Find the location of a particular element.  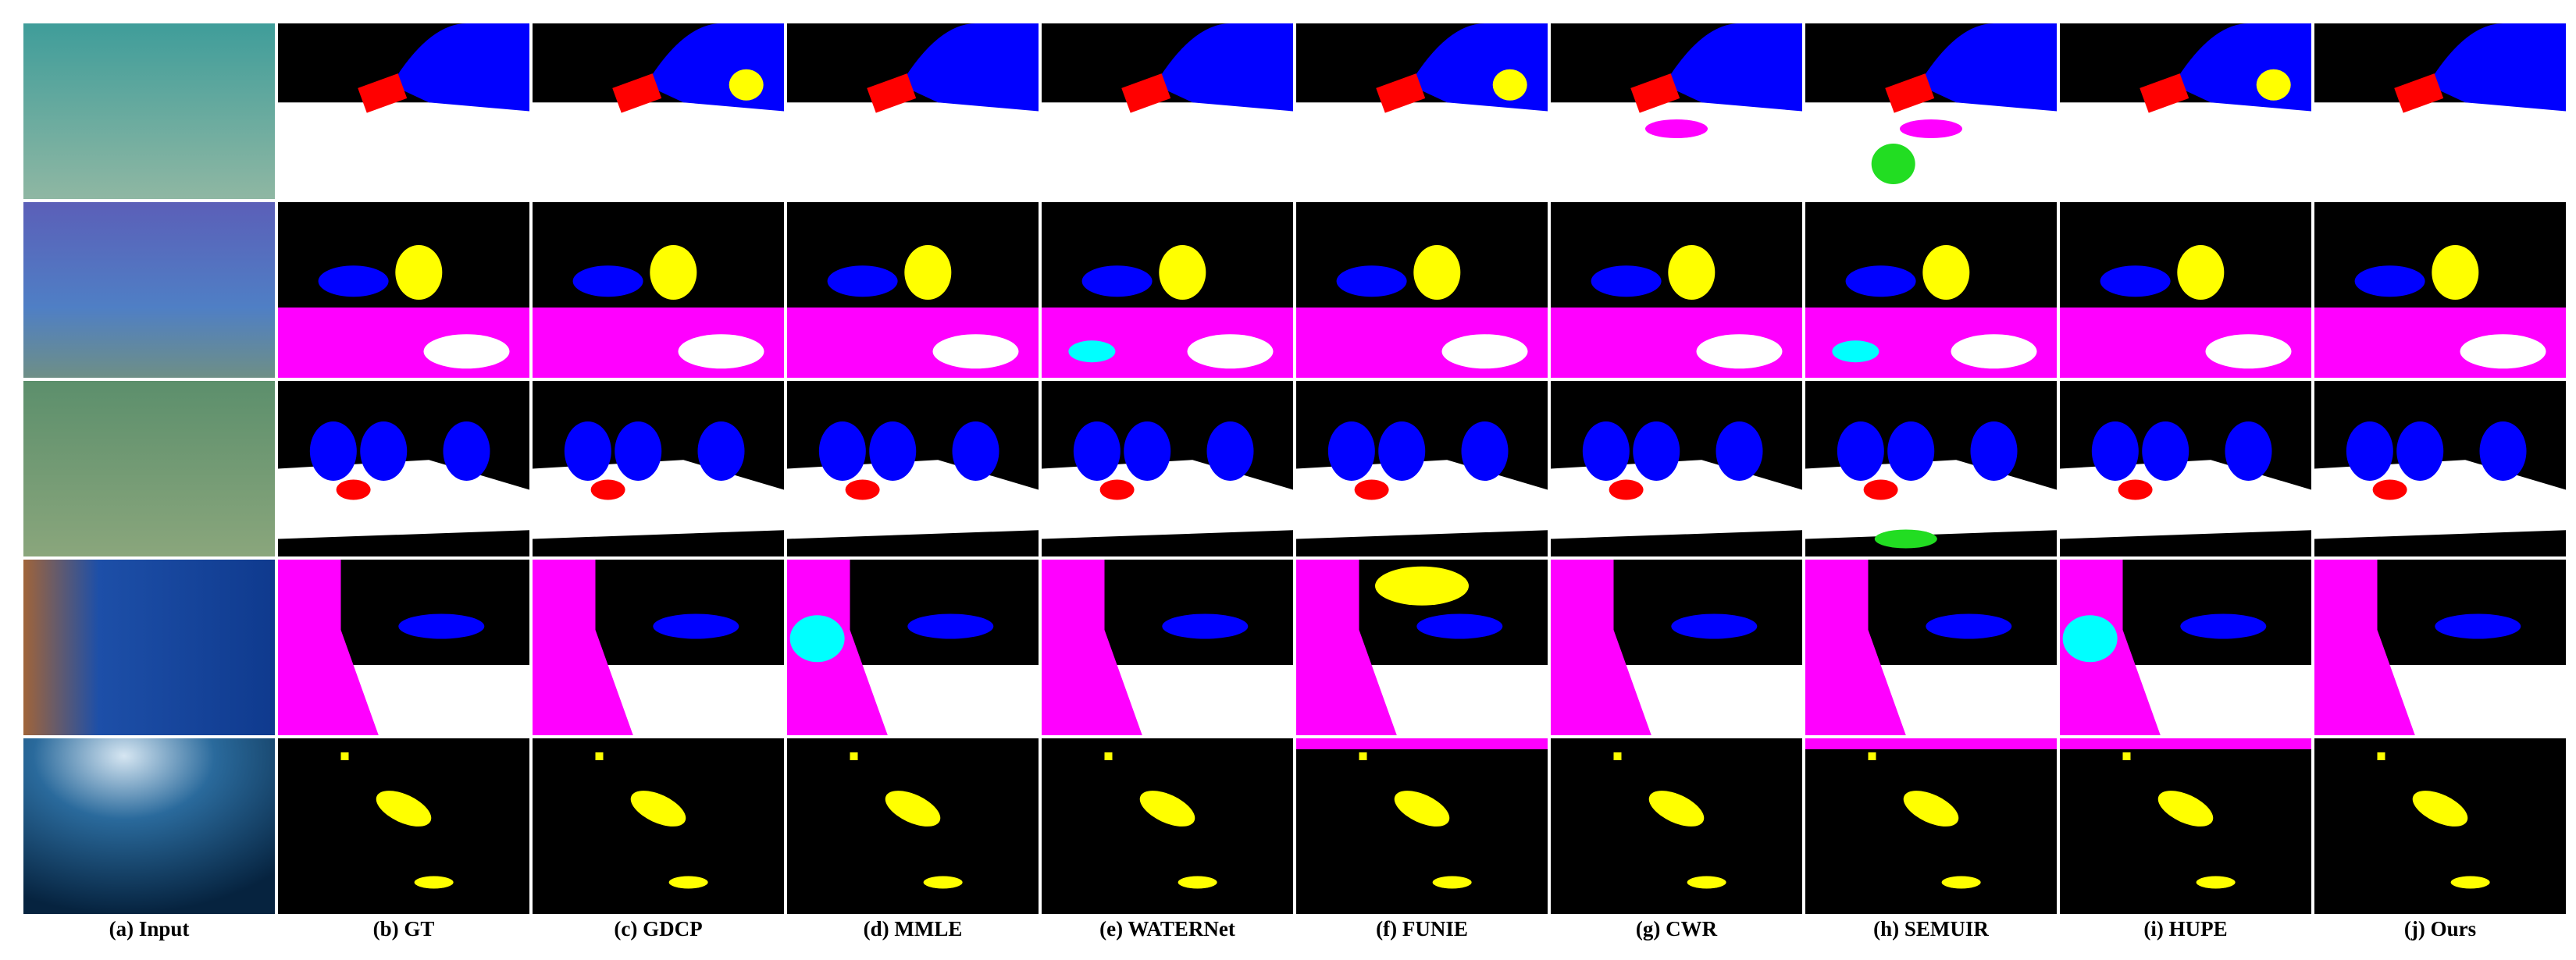

caption: (j) Ours is located at coordinates (2440, 928).